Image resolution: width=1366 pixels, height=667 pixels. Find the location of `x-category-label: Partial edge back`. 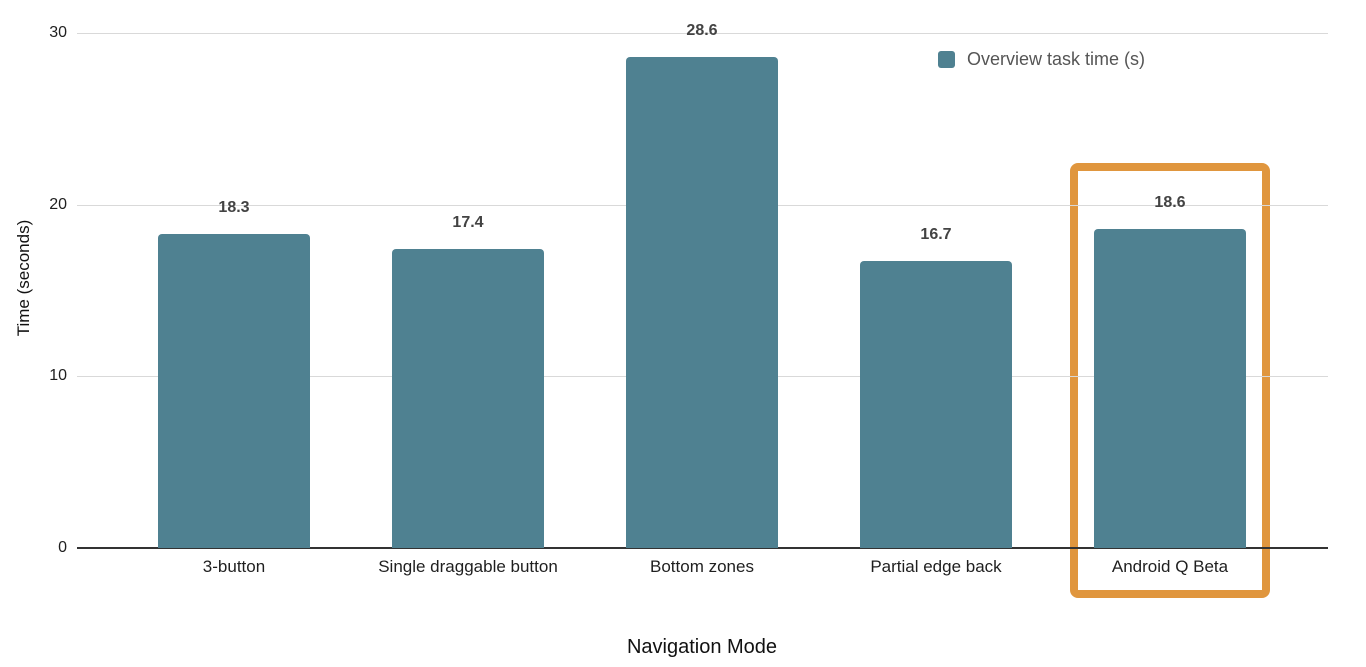

x-category-label: Partial edge back is located at coordinates (936, 566).